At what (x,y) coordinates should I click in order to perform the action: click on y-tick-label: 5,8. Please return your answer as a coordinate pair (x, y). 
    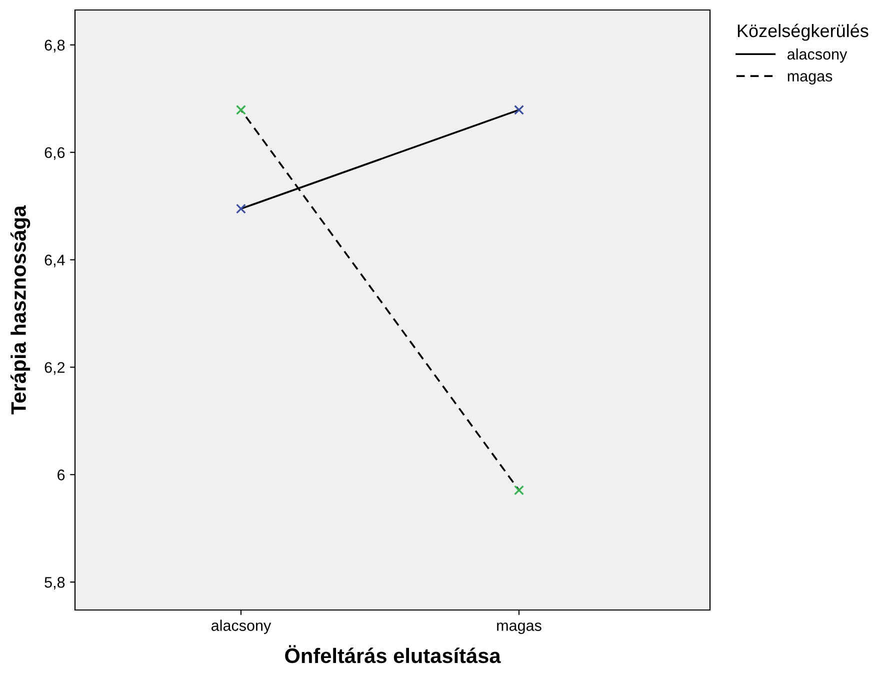
    Looking at the image, I should click on (54, 583).